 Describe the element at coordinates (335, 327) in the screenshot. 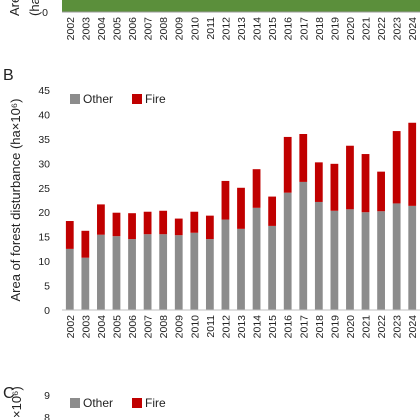

I see `panel-b-x-label: 2019` at that location.